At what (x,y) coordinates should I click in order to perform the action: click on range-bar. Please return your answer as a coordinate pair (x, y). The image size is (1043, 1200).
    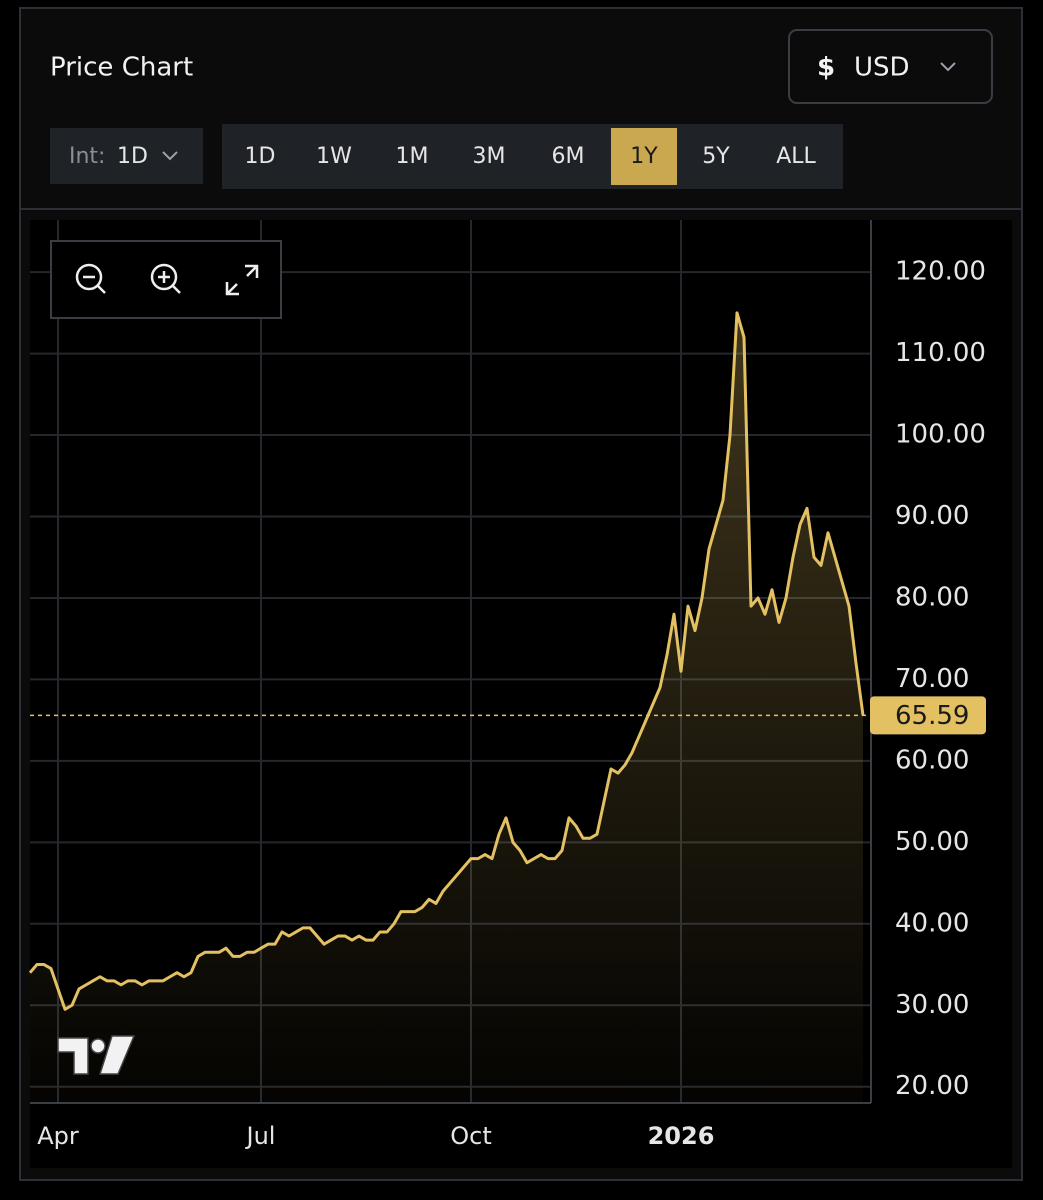
    Looking at the image, I should click on (532, 156).